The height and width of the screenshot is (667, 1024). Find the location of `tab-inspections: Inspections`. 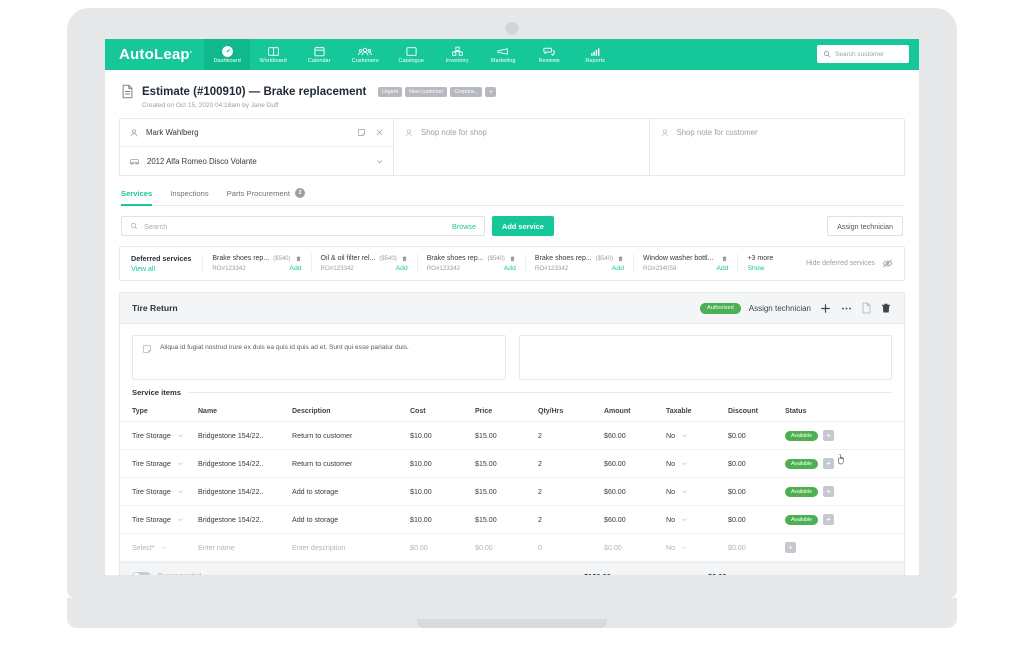

tab-inspections: Inspections is located at coordinates (189, 197).